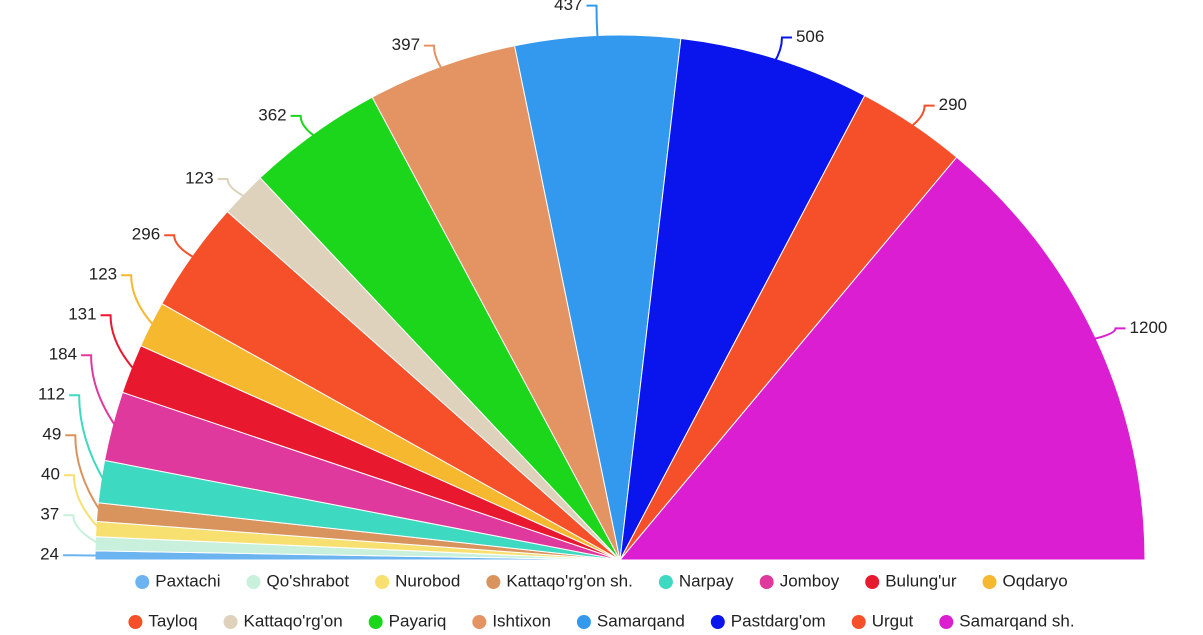 Image resolution: width=1203 pixels, height=635 pixels. What do you see at coordinates (641, 620) in the screenshot?
I see `legend-label: Samarqand` at bounding box center [641, 620].